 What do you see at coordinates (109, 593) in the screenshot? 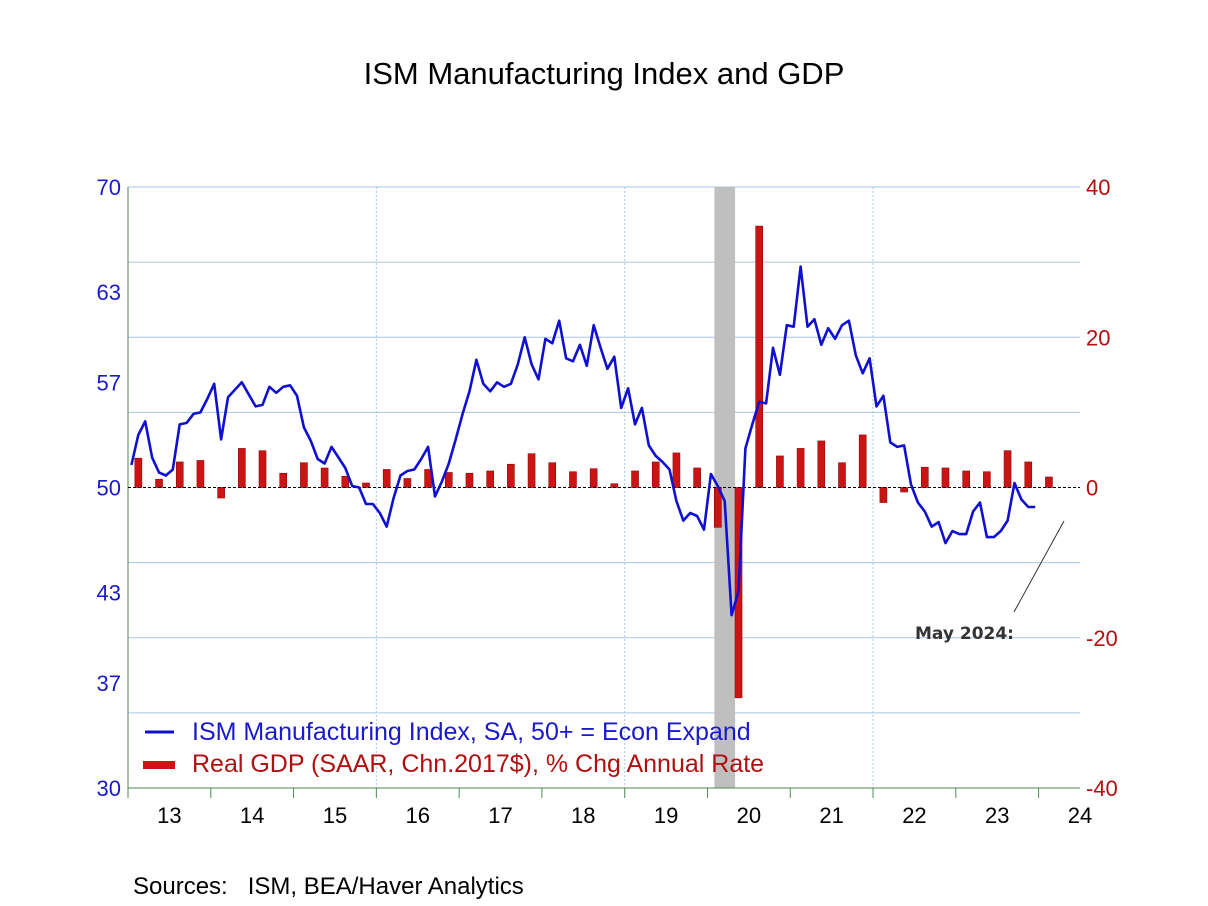
I see `left-tick-label: 43` at bounding box center [109, 593].